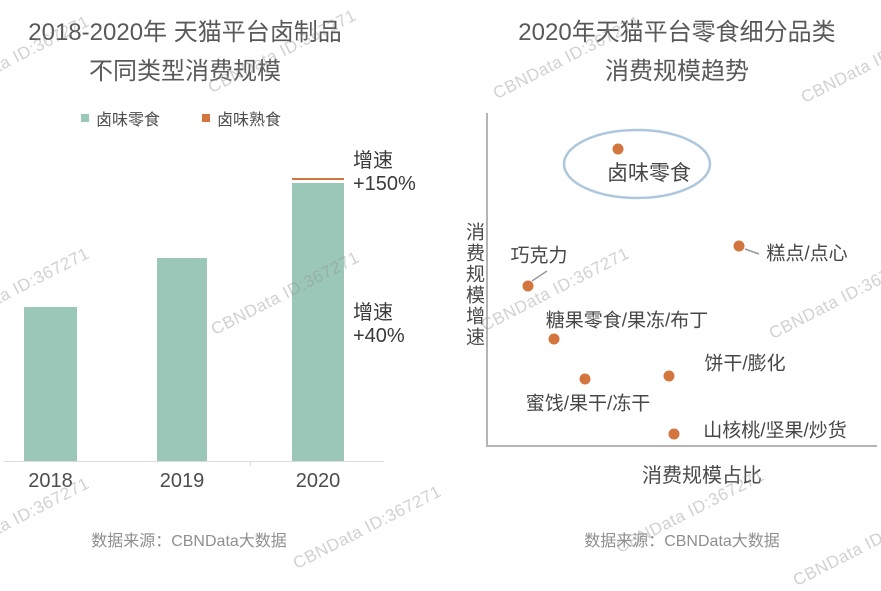  What do you see at coordinates (681, 446) in the screenshot?
I see `scatter-x-axis-line` at bounding box center [681, 446].